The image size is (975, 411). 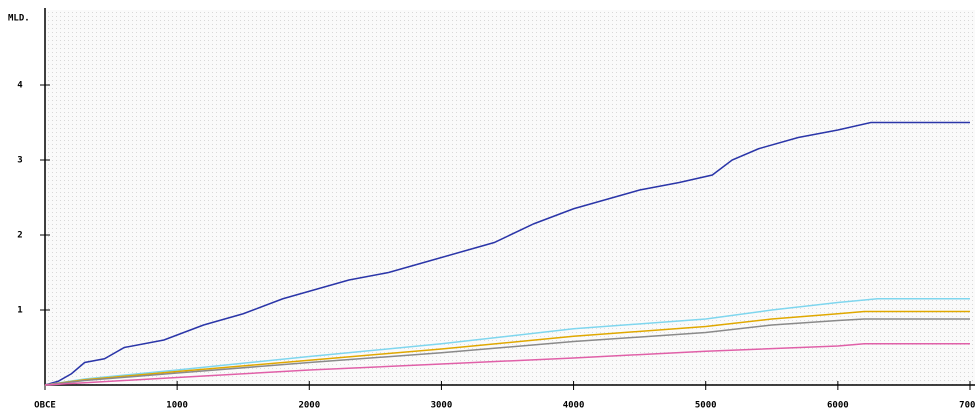 What do you see at coordinates (967, 406) in the screenshot?
I see `x-tick-label: 7000` at bounding box center [967, 406].